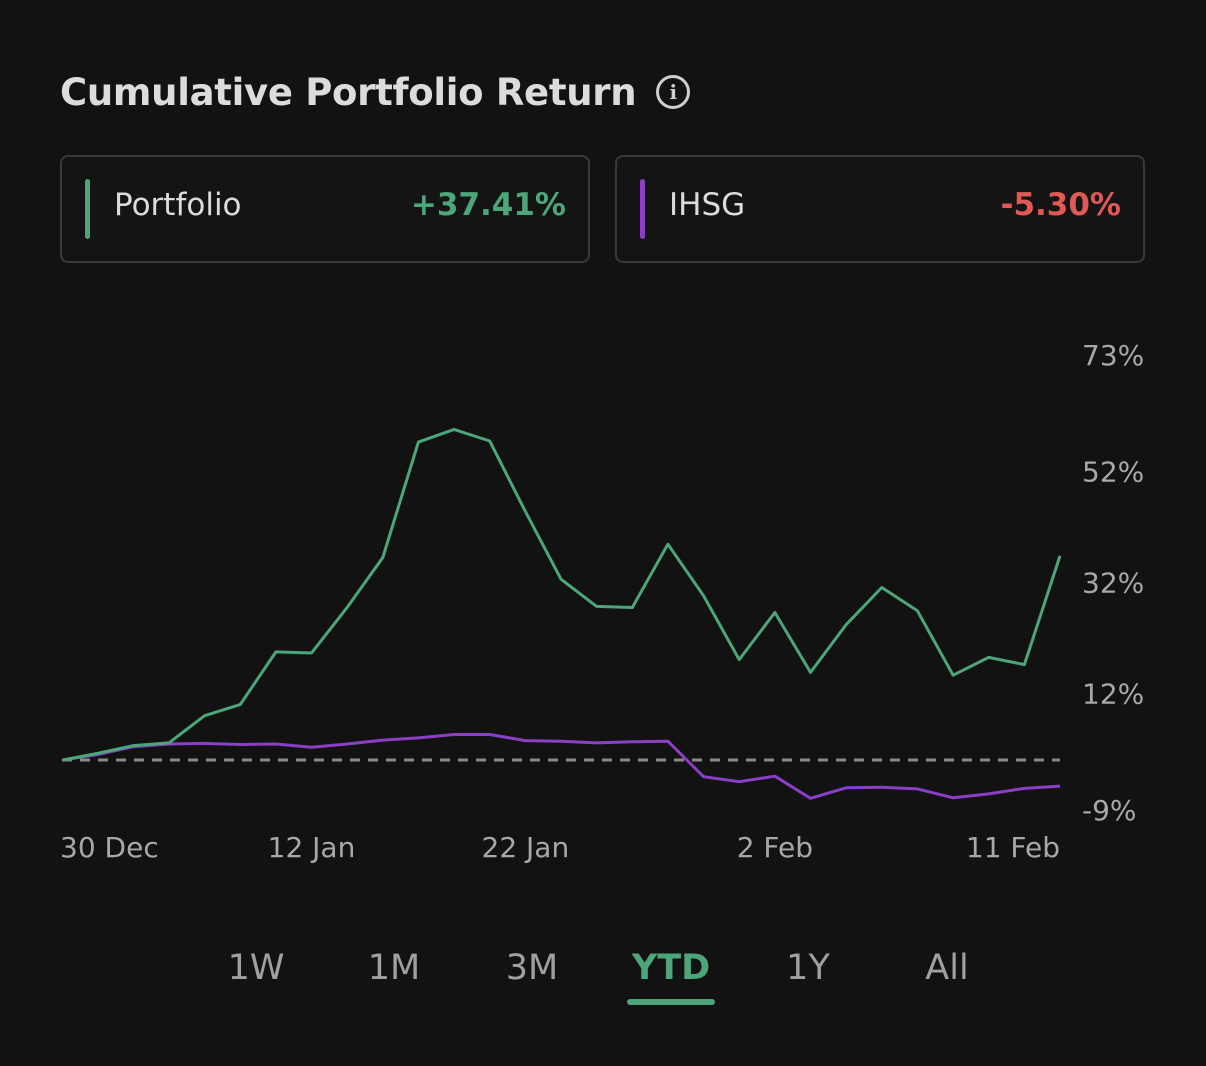  What do you see at coordinates (1060, 205) in the screenshot?
I see `legend-value-ihsg: -5.30%` at bounding box center [1060, 205].